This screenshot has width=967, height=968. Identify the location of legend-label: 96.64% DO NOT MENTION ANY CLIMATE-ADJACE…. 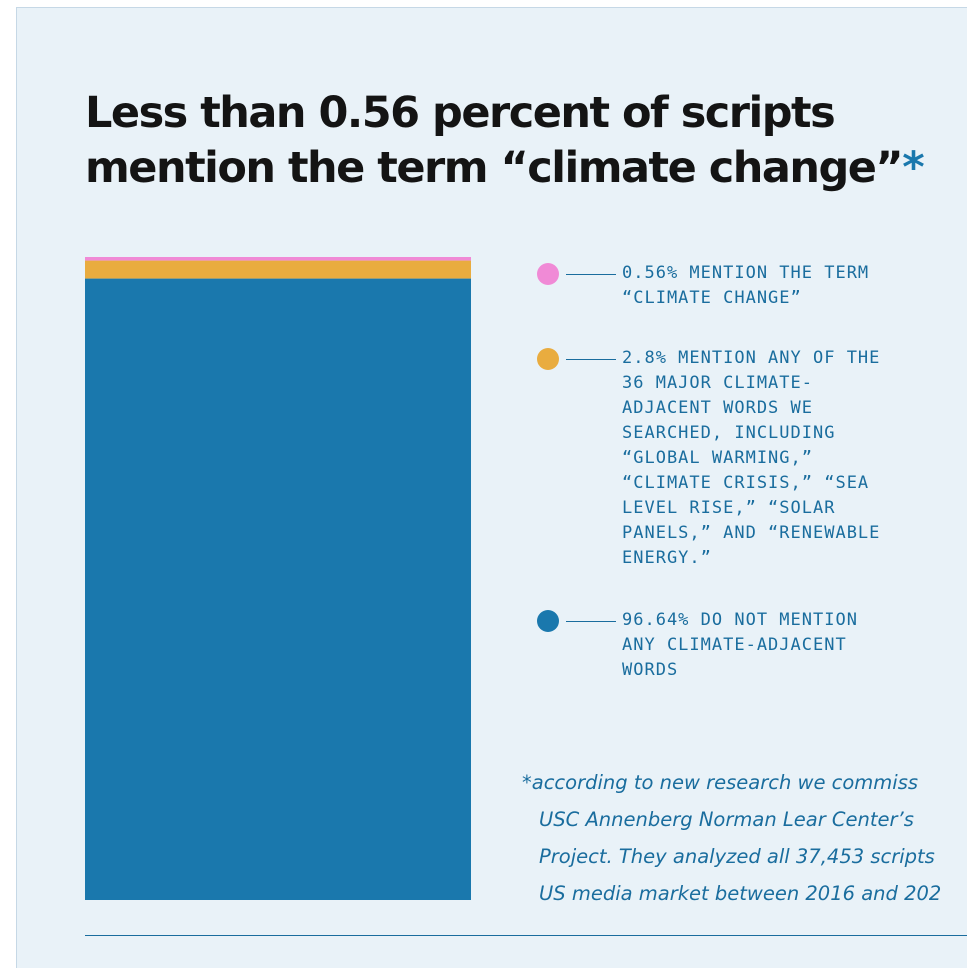
(740, 645).